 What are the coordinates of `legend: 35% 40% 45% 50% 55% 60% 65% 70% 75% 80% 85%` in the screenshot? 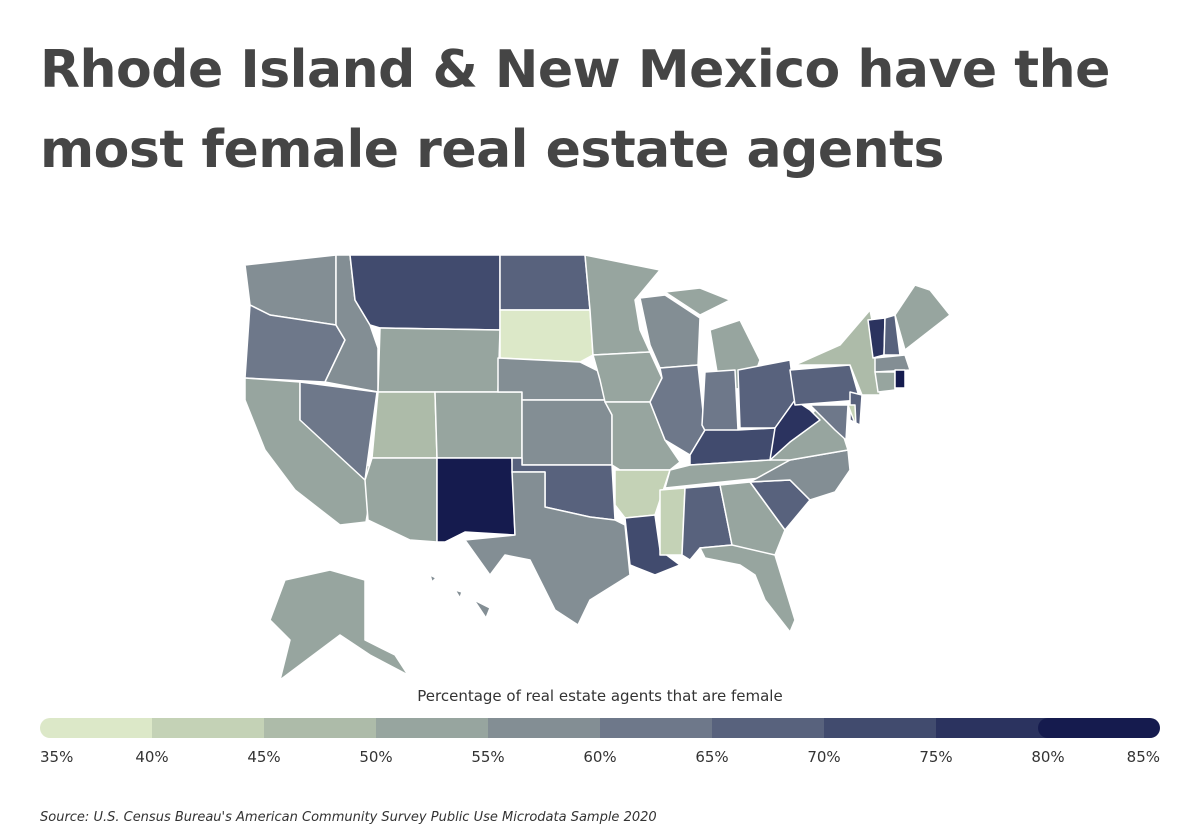 It's located at (600, 742).